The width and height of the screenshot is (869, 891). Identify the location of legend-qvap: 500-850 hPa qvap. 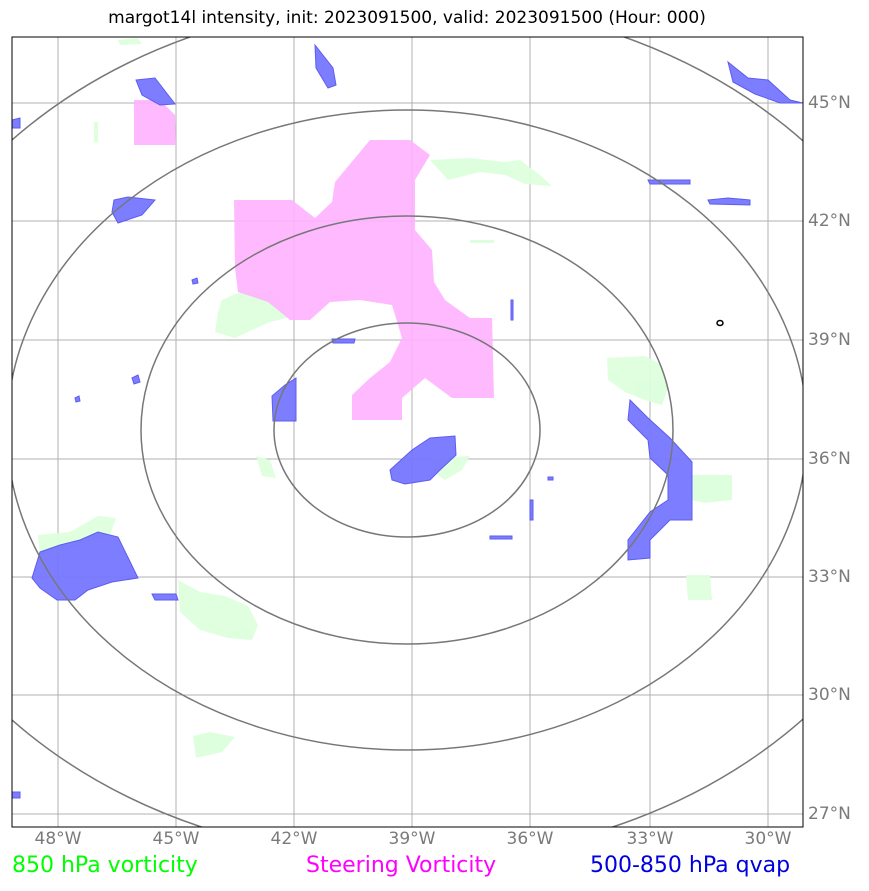
(690, 865).